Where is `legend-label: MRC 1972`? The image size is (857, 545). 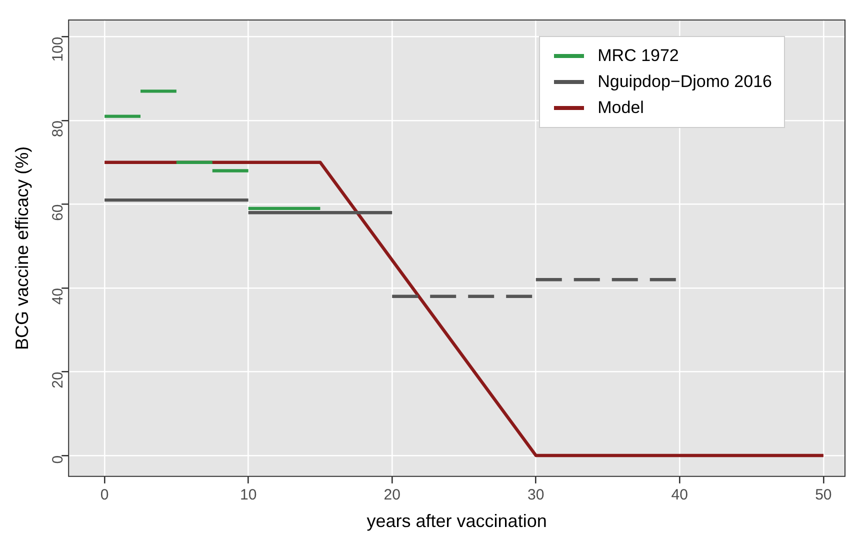
legend-label: MRC 1972 is located at coordinates (638, 56).